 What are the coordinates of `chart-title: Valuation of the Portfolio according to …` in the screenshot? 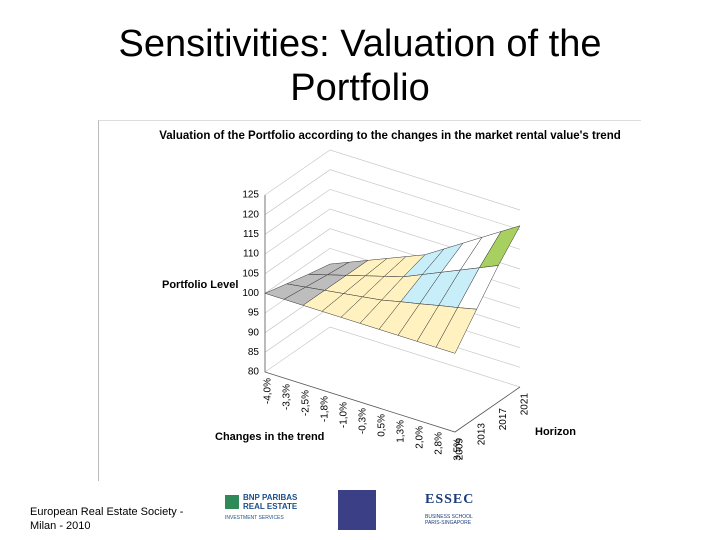 It's located at (390, 136).